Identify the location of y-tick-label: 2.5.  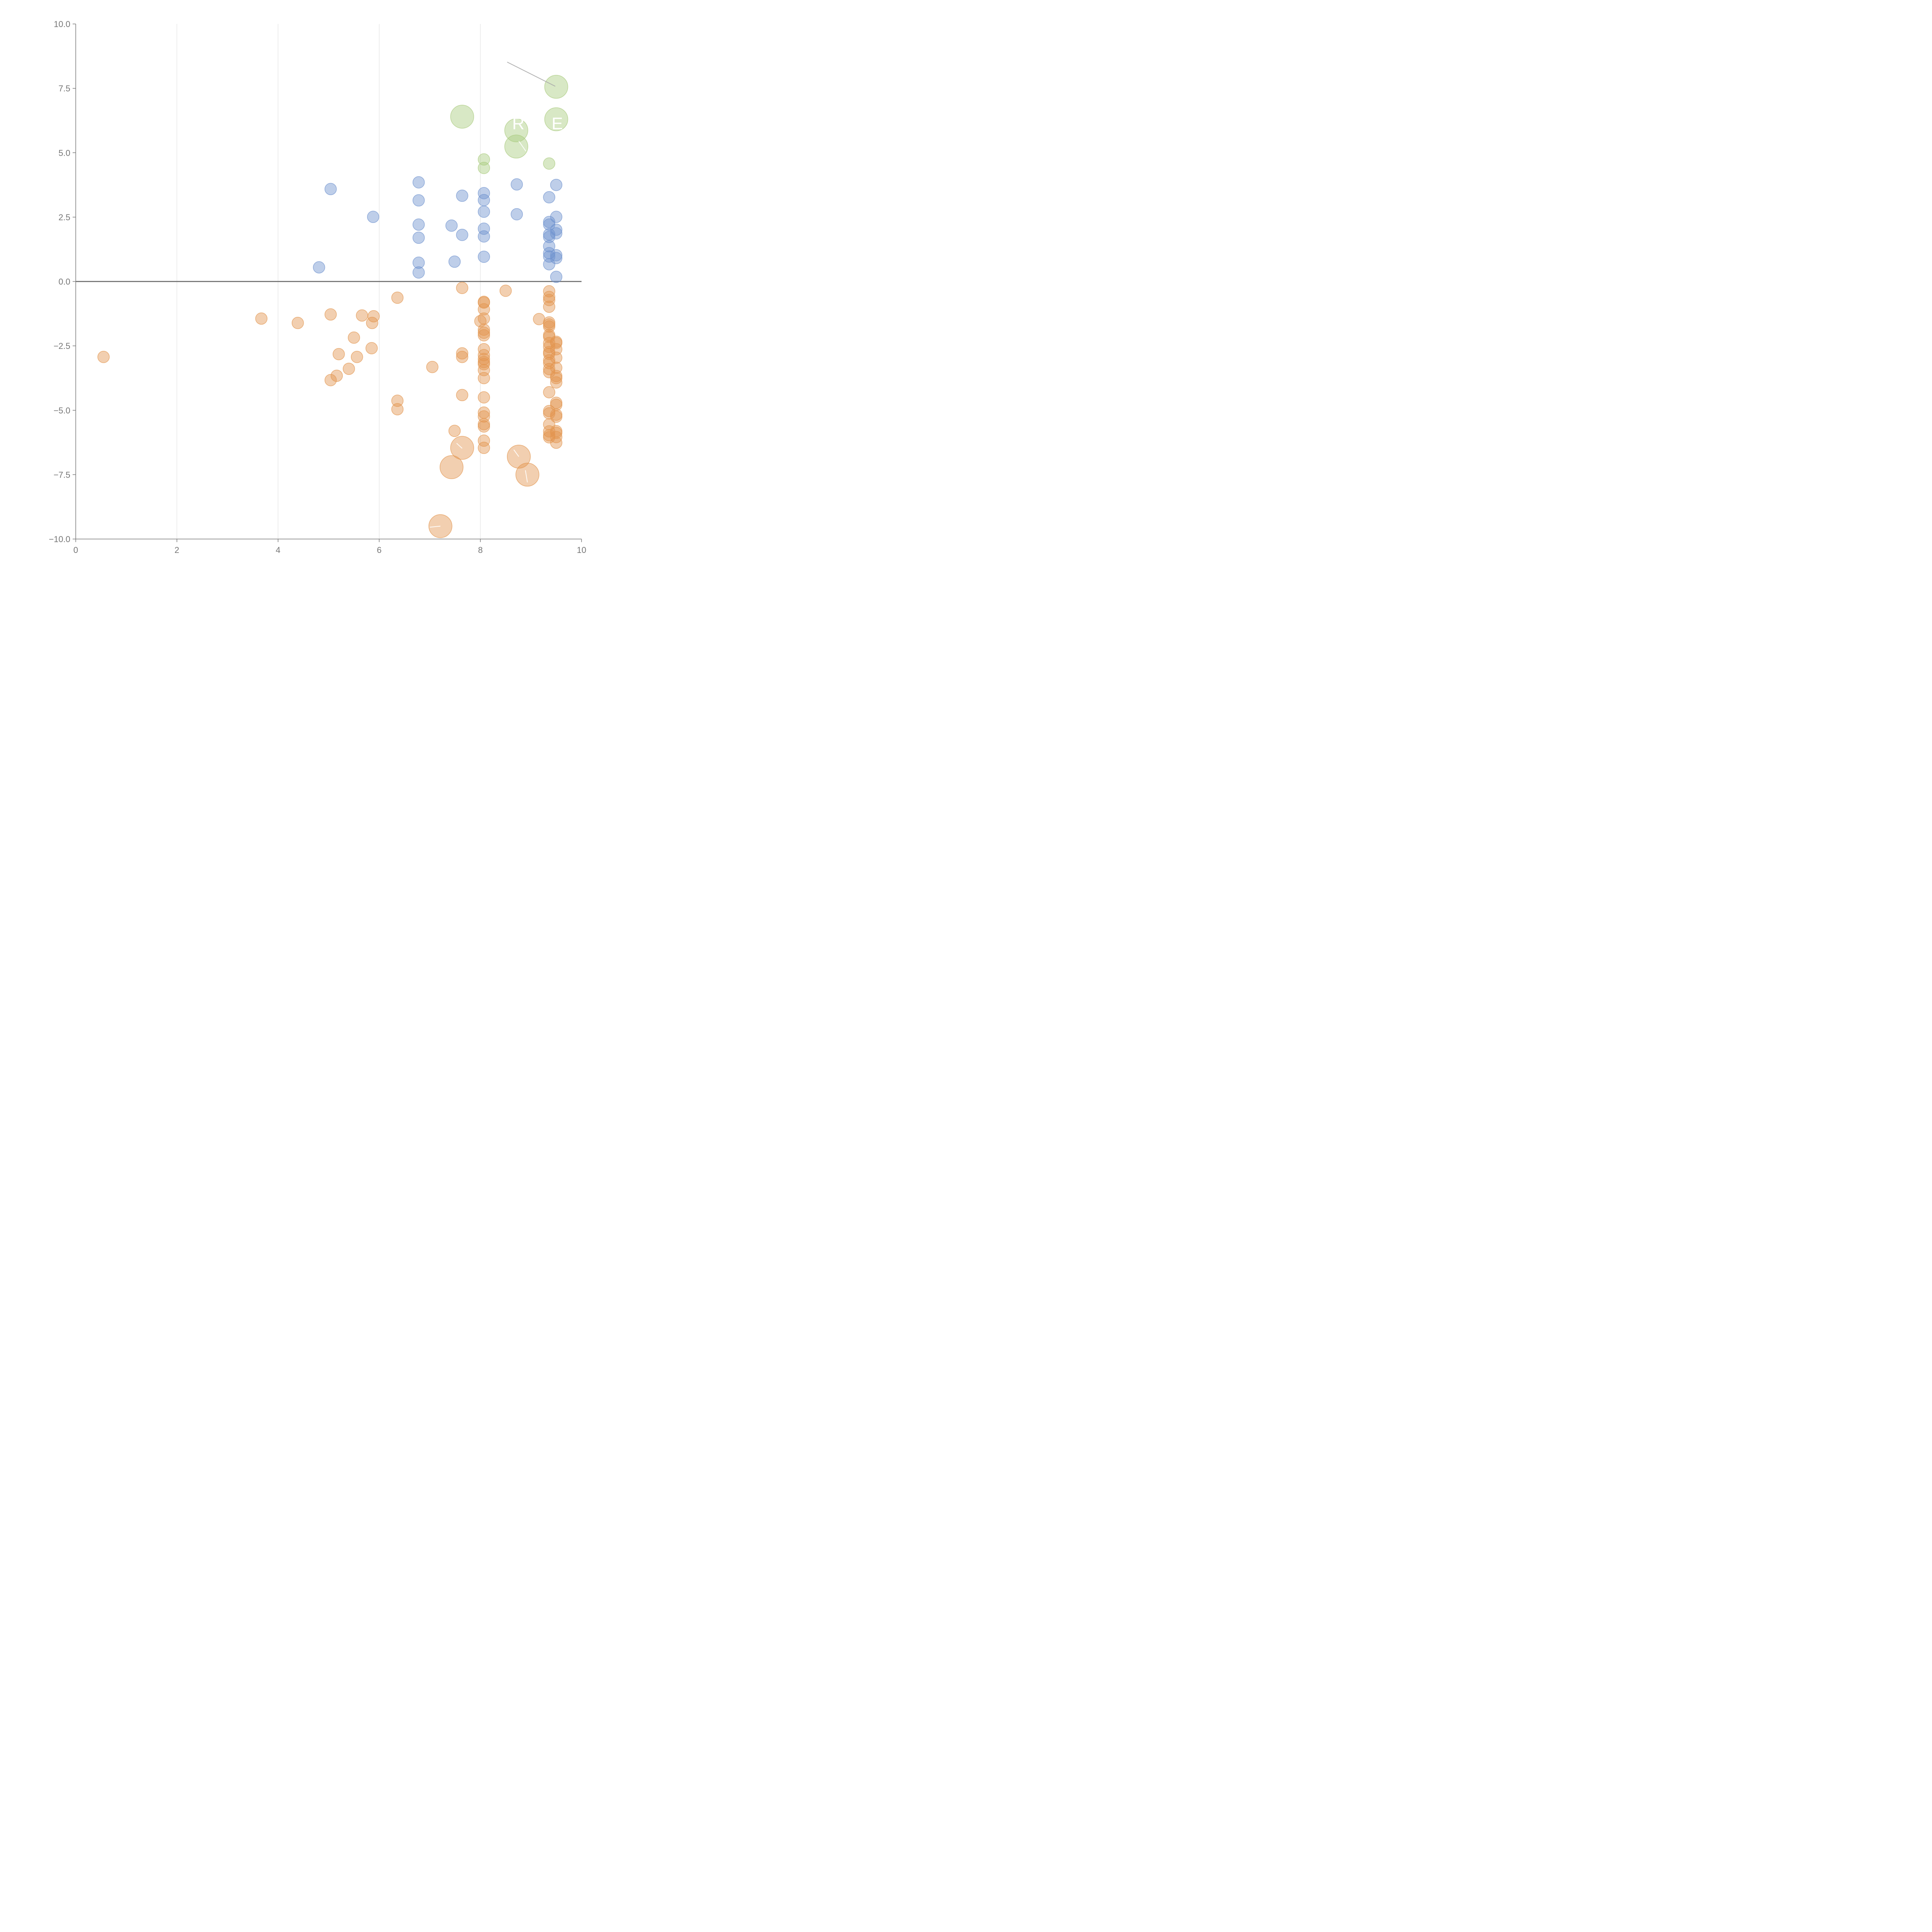
(64, 218).